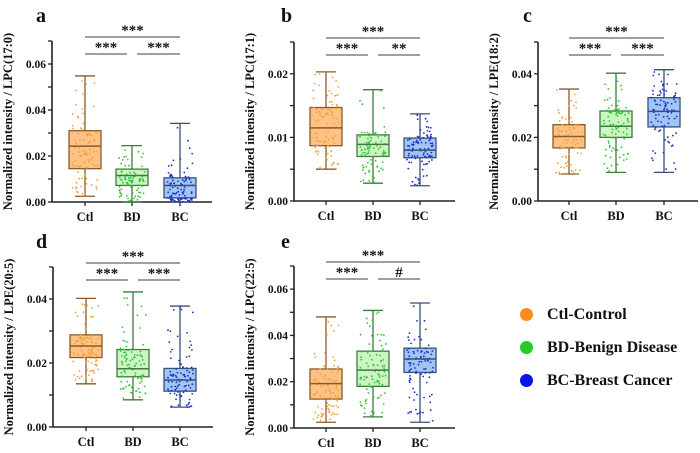  What do you see at coordinates (616, 123) in the screenshot?
I see `box-bd` at bounding box center [616, 123].